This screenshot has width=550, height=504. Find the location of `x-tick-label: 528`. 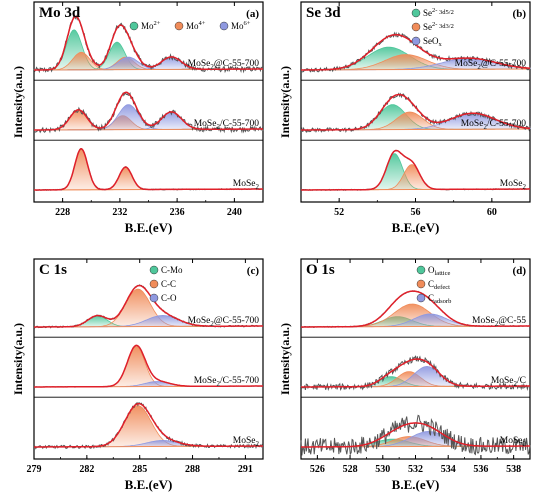

x-tick-label: 528 is located at coordinates (350, 469).